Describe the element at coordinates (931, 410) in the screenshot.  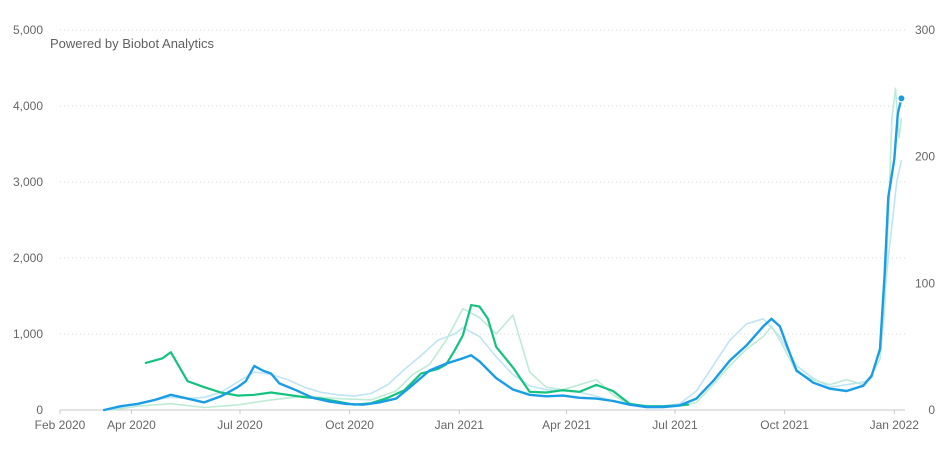
I see `right-y-tick-label: 0` at that location.